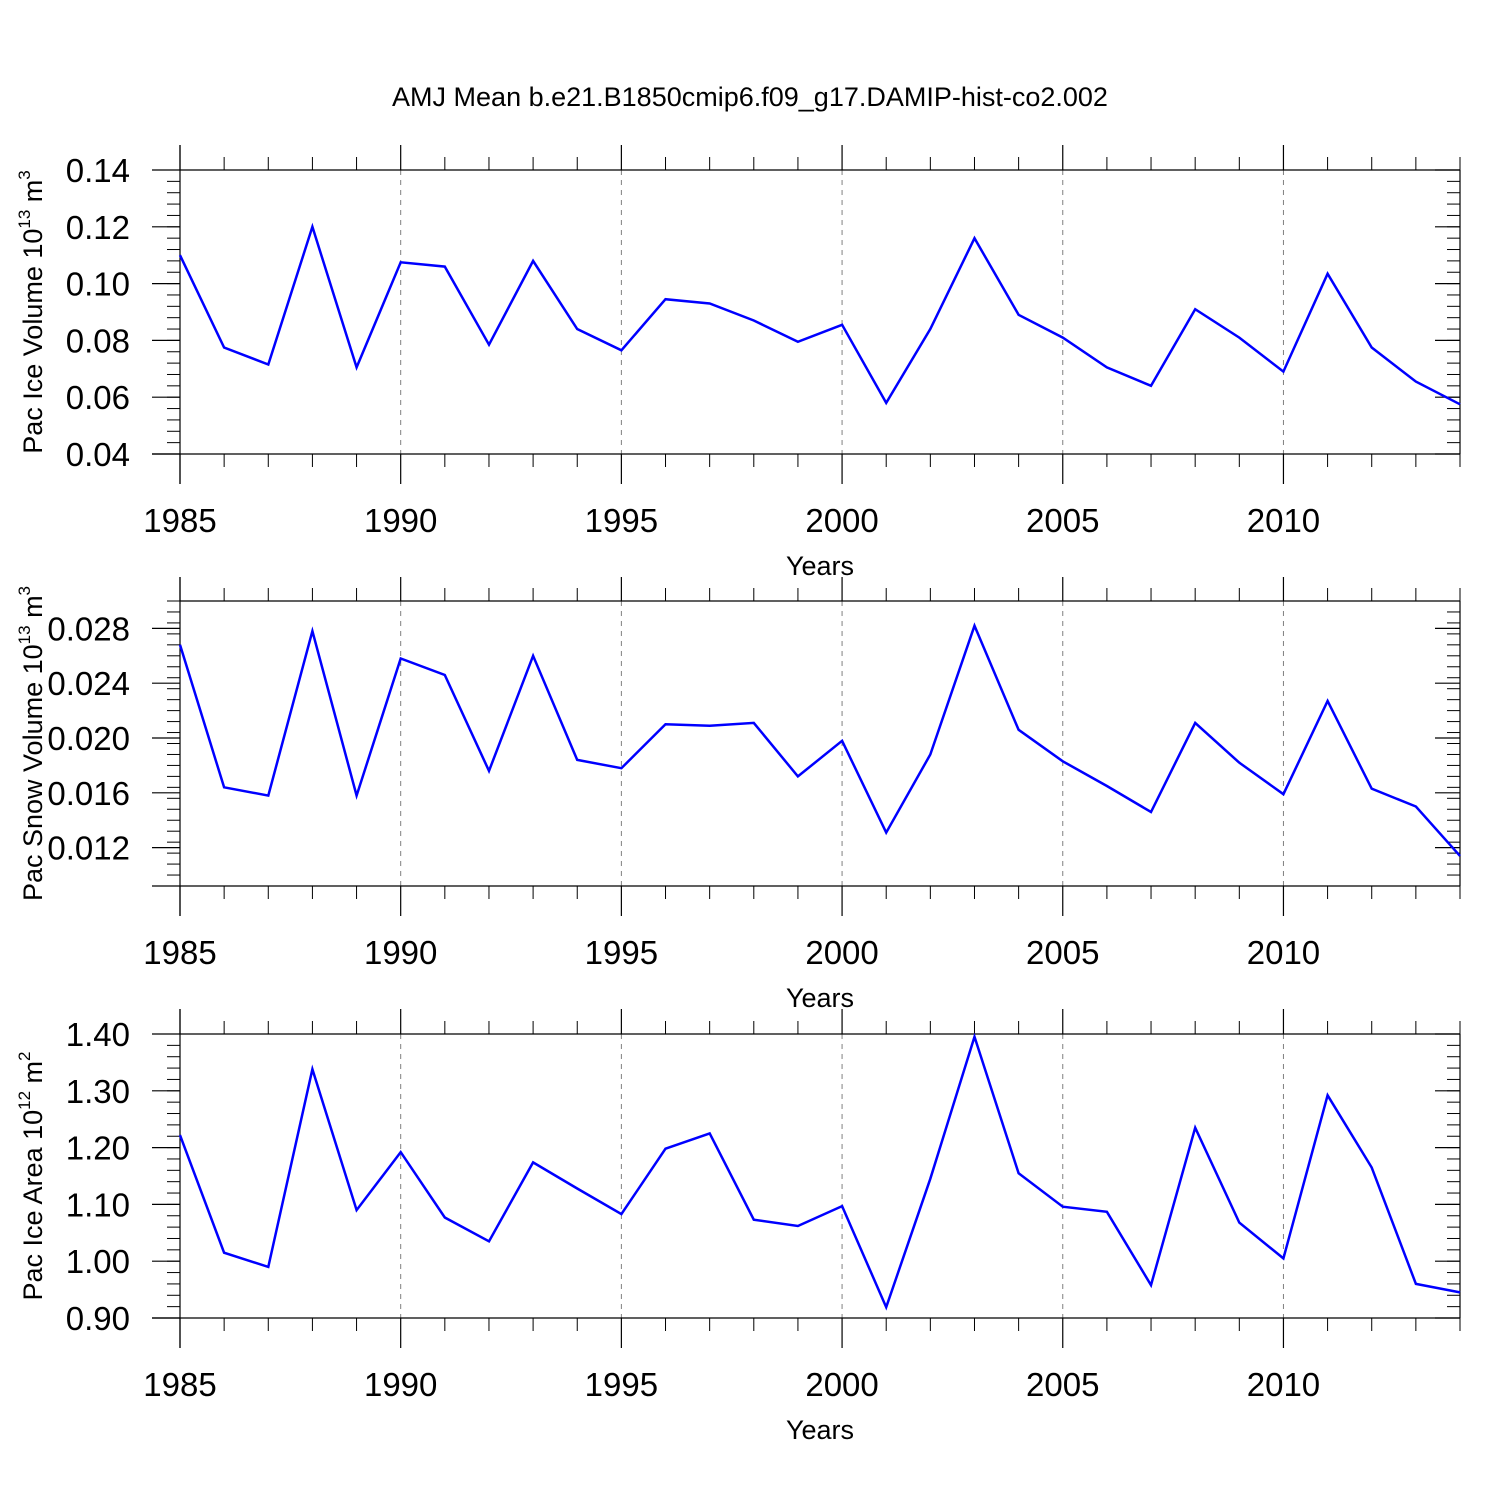 This screenshot has height=1505, width=1500. I want to click on y-tick-label: 0.024, so click(88, 683).